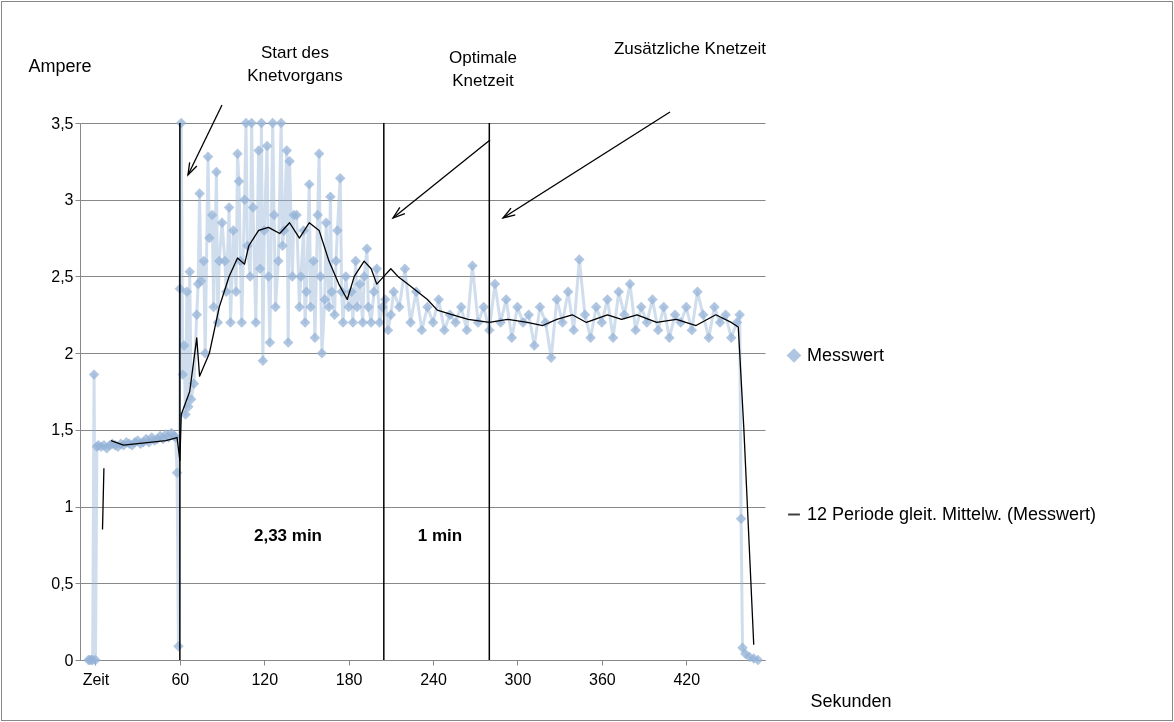  What do you see at coordinates (62, 430) in the screenshot?
I see `y-tick-label: 1,5` at bounding box center [62, 430].